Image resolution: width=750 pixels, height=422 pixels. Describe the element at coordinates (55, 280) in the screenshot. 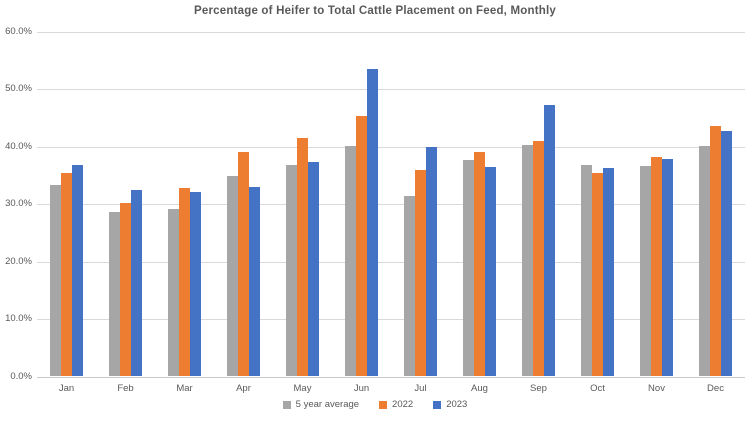

I see `bar-5-year-average-jan` at that location.